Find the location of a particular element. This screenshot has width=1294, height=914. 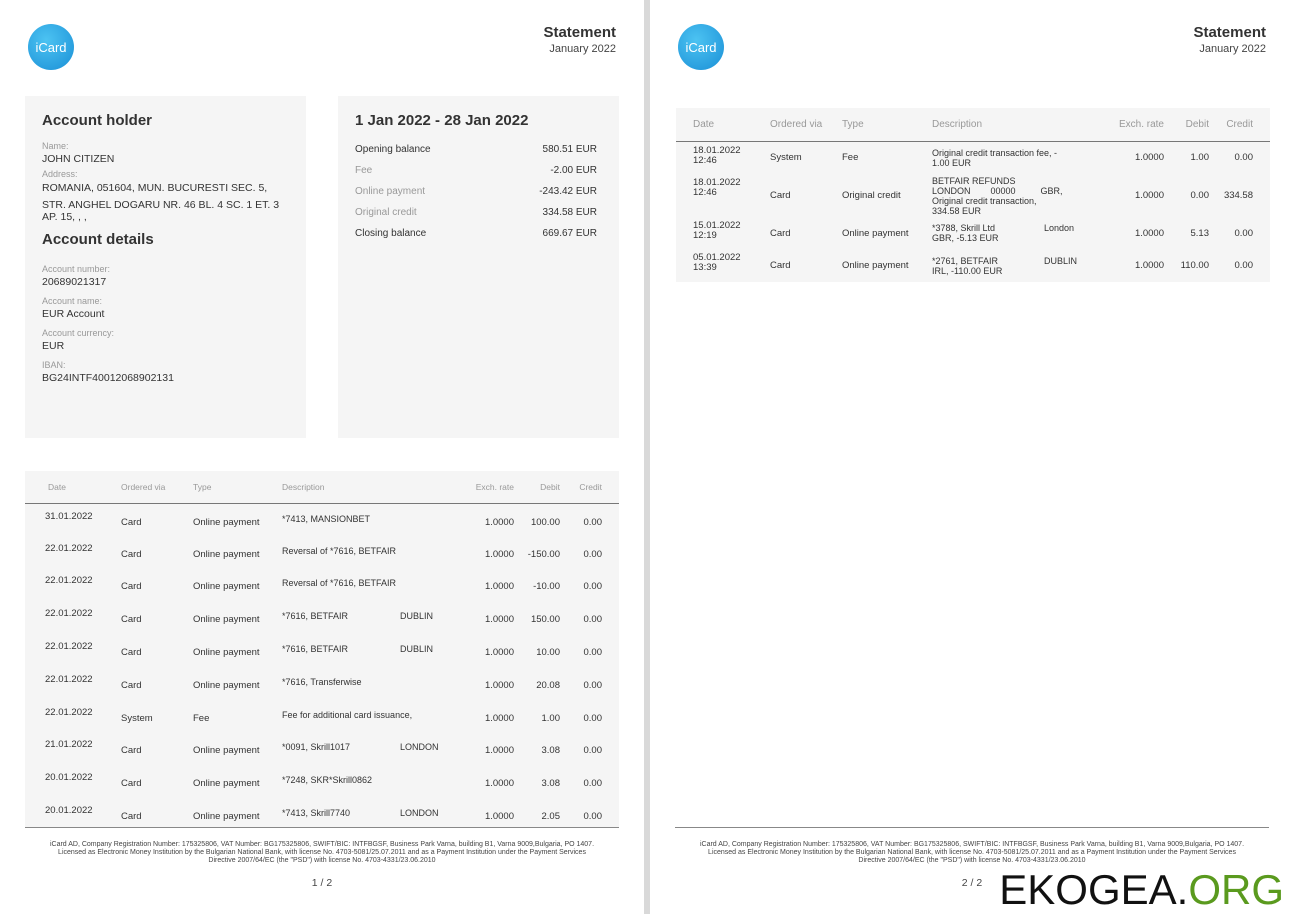

date-cell: 15.01.2022 12:19 is located at coordinates (717, 230).